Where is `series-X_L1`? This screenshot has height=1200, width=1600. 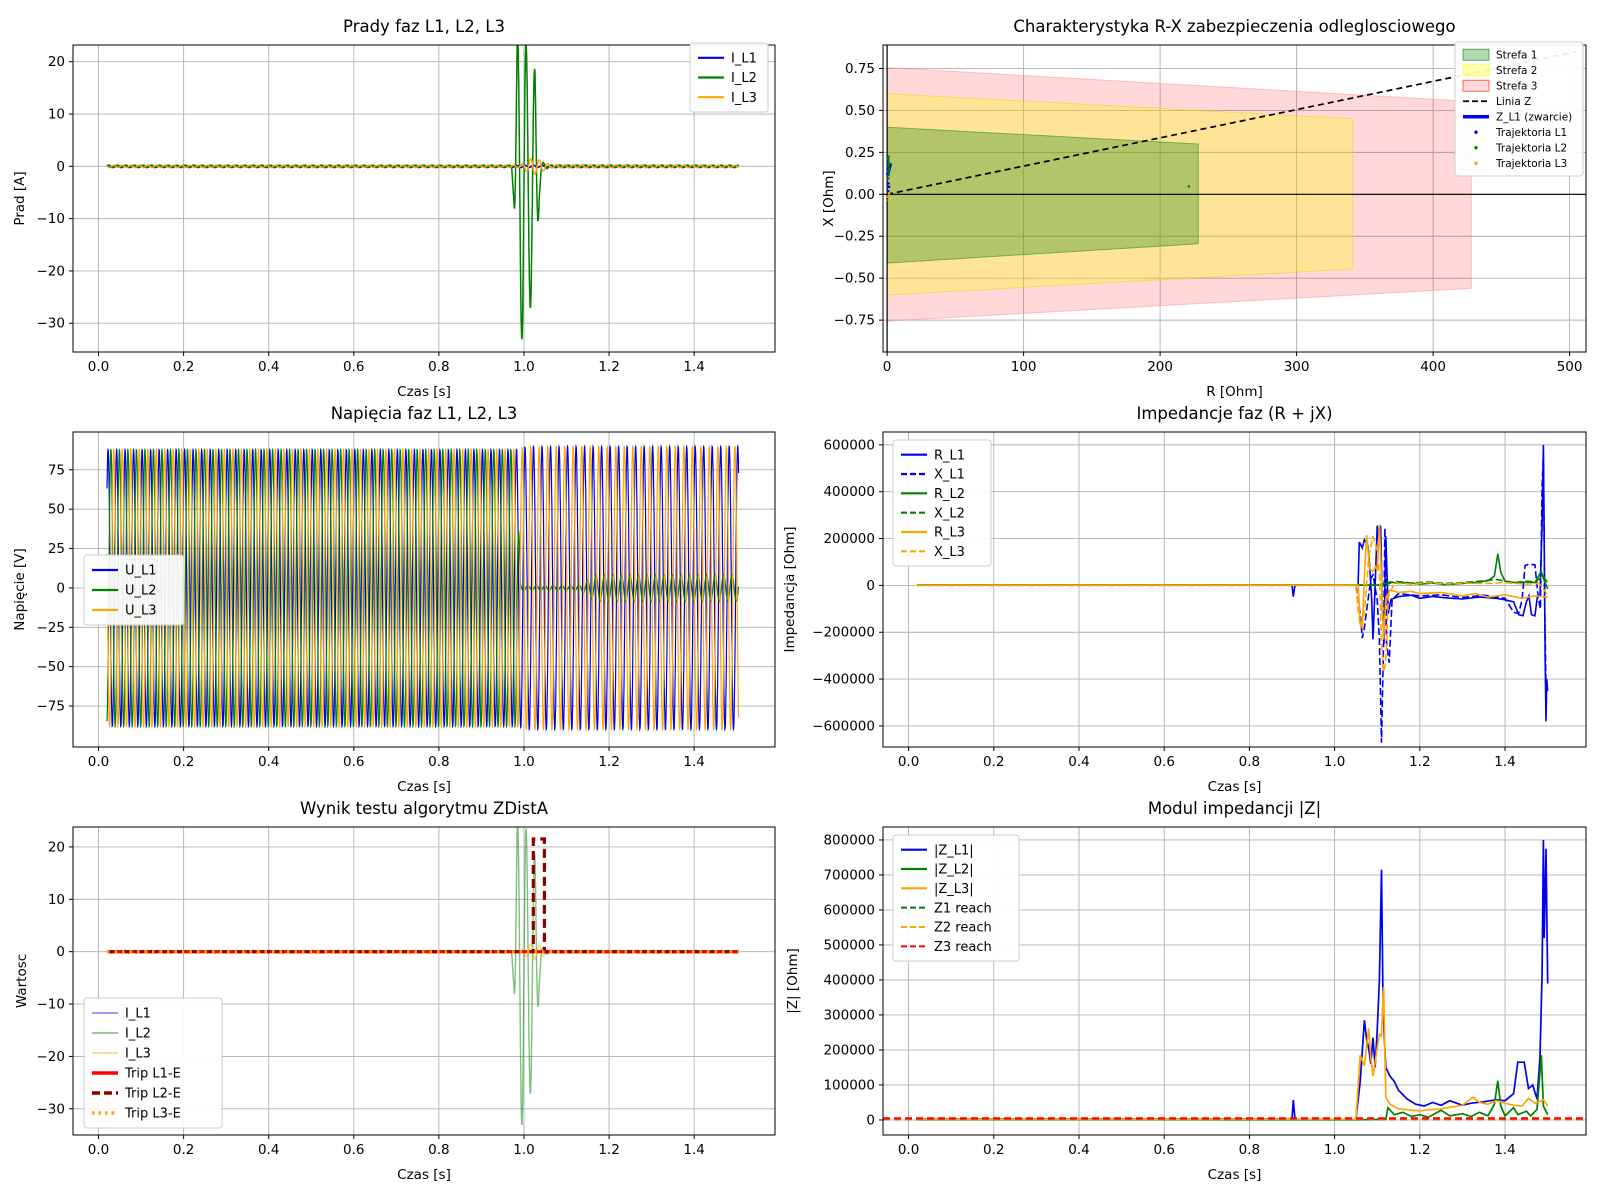
series-X_L1 is located at coordinates (1233, 599).